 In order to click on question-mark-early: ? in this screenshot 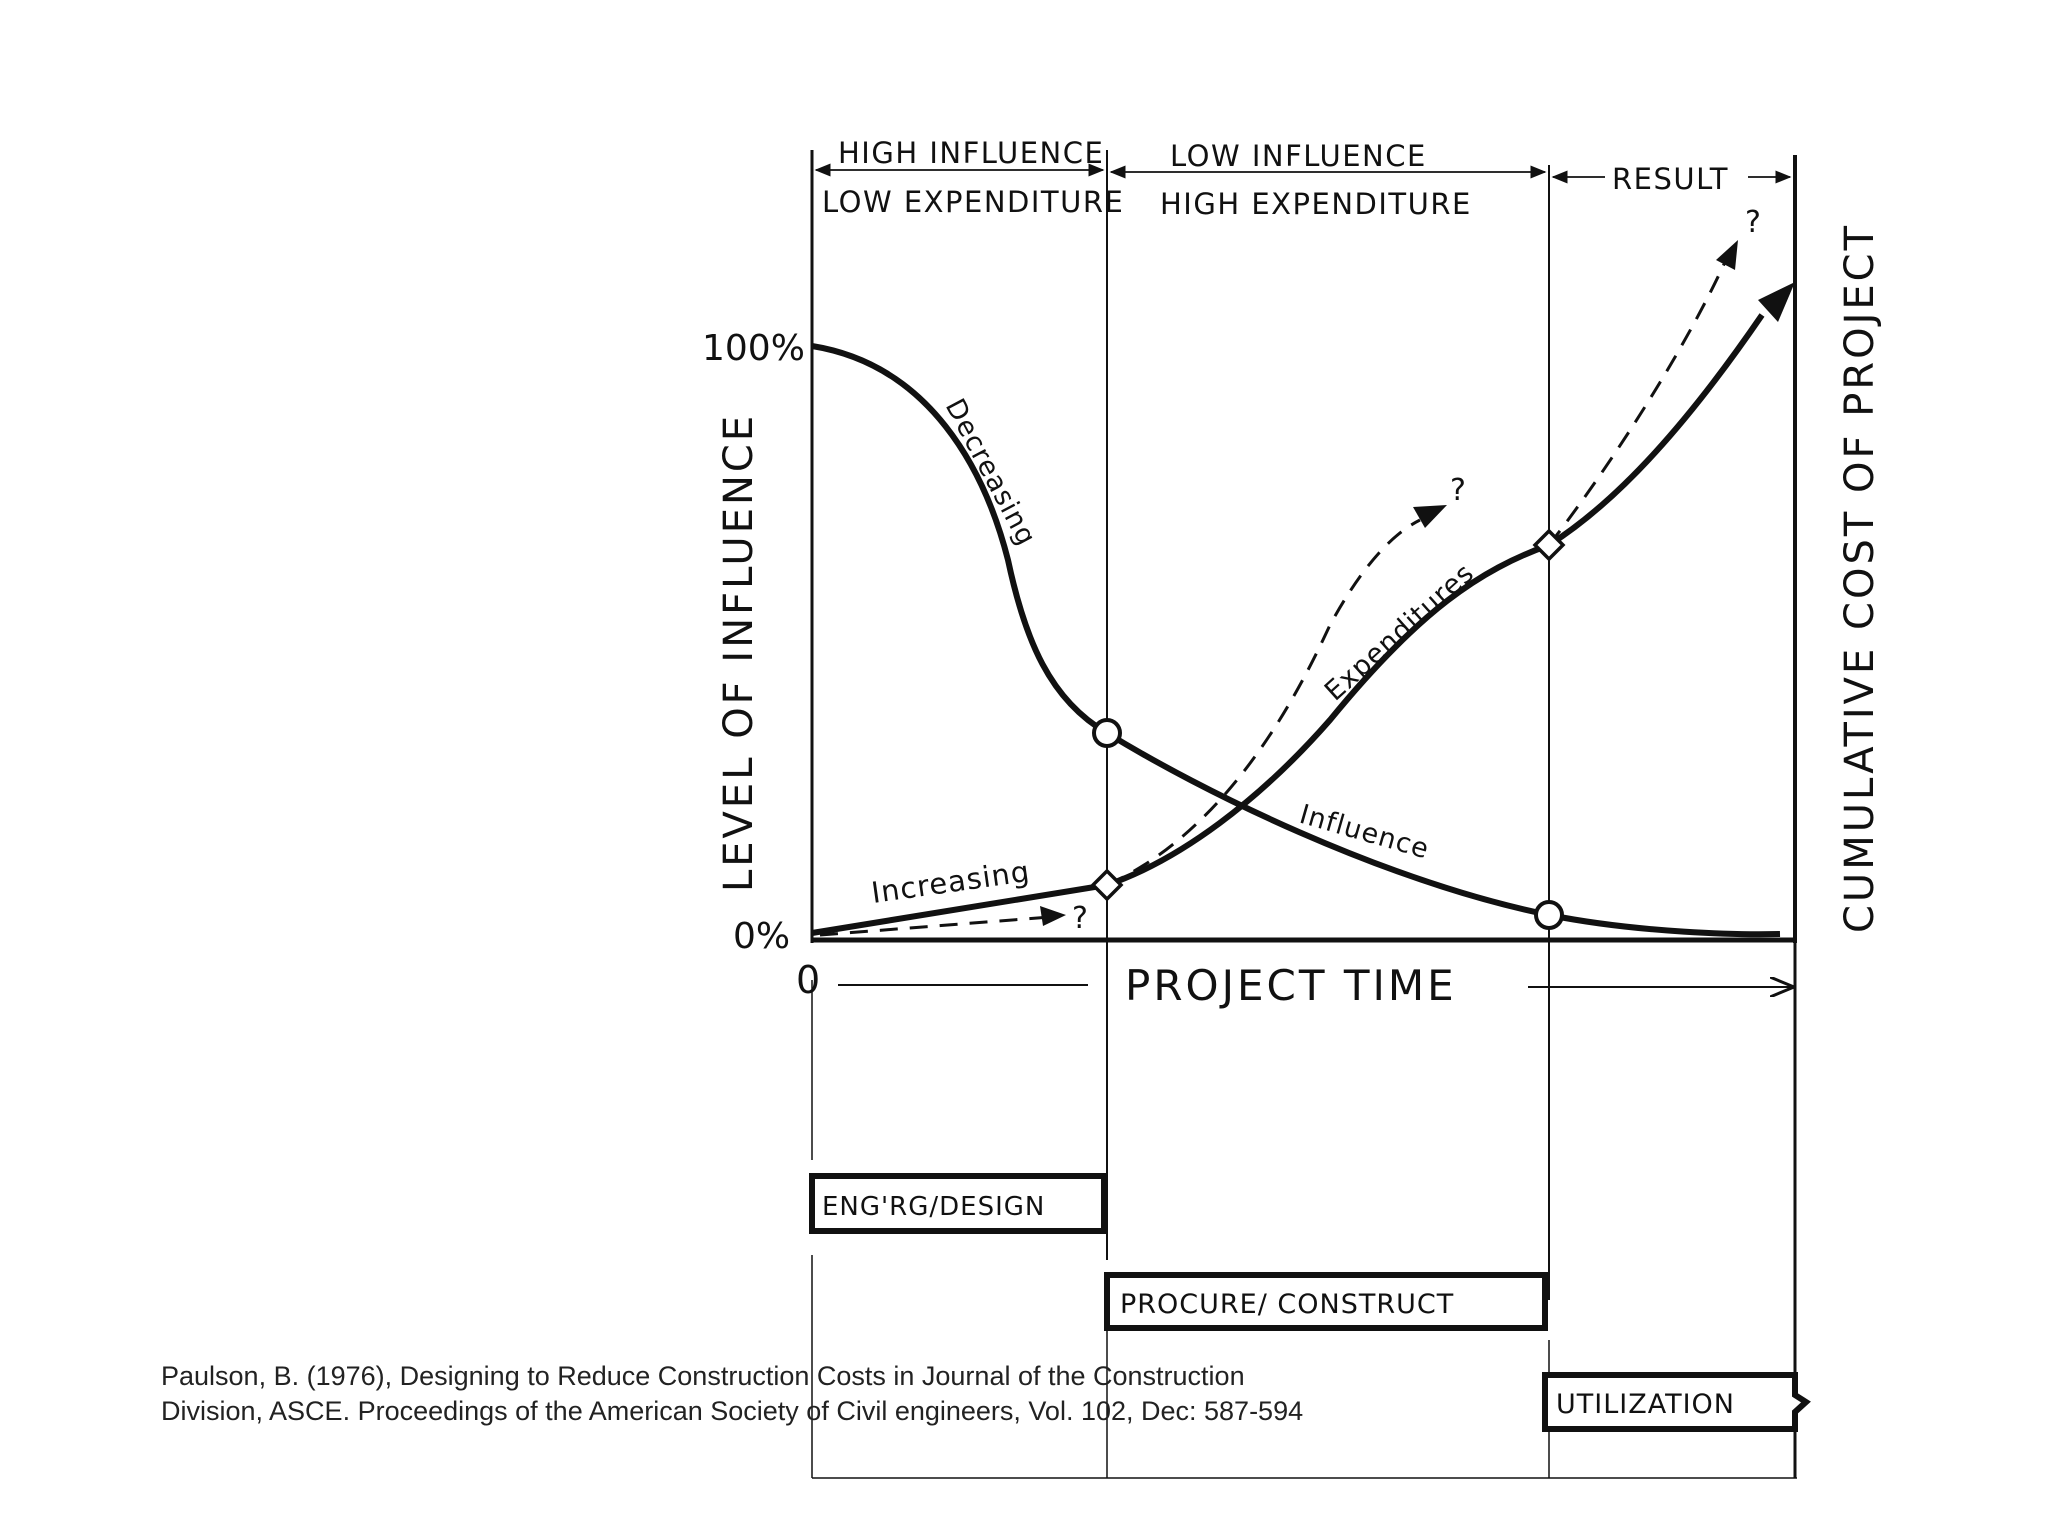, I will do `click(1080, 918)`.